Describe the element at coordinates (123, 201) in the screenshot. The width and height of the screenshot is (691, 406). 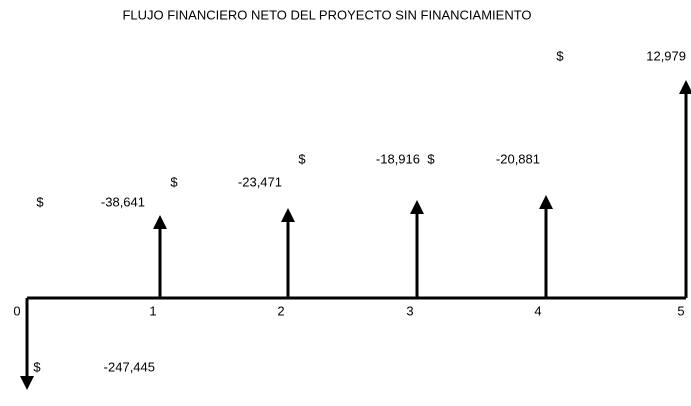
I see `flow-amount: -38,641` at that location.